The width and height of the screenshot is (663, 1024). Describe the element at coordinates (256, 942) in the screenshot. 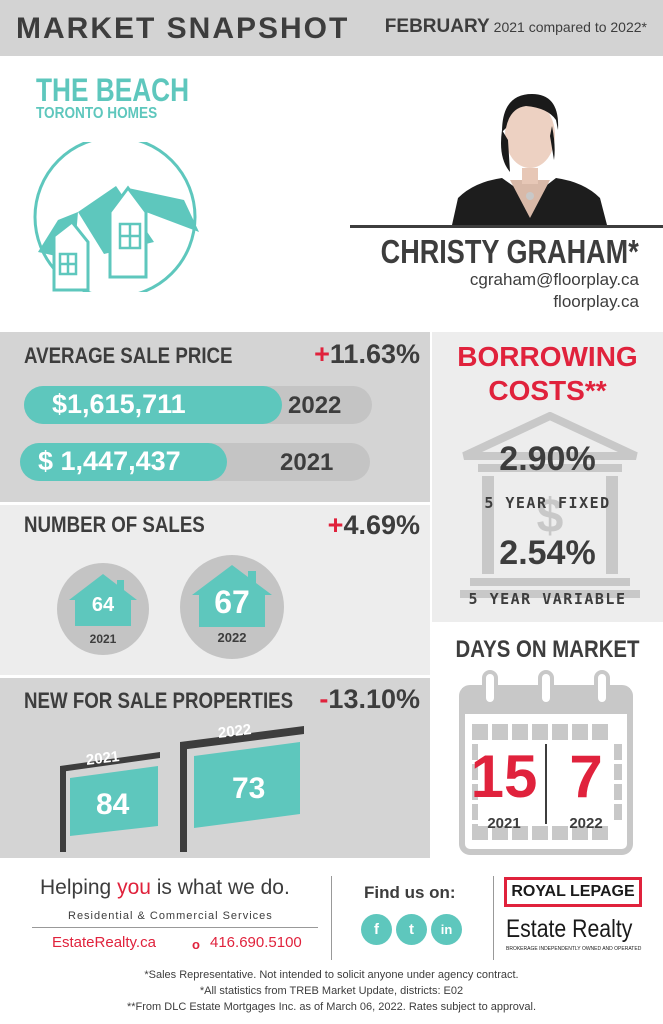

I see `phone-number: 416.690.5100` at that location.